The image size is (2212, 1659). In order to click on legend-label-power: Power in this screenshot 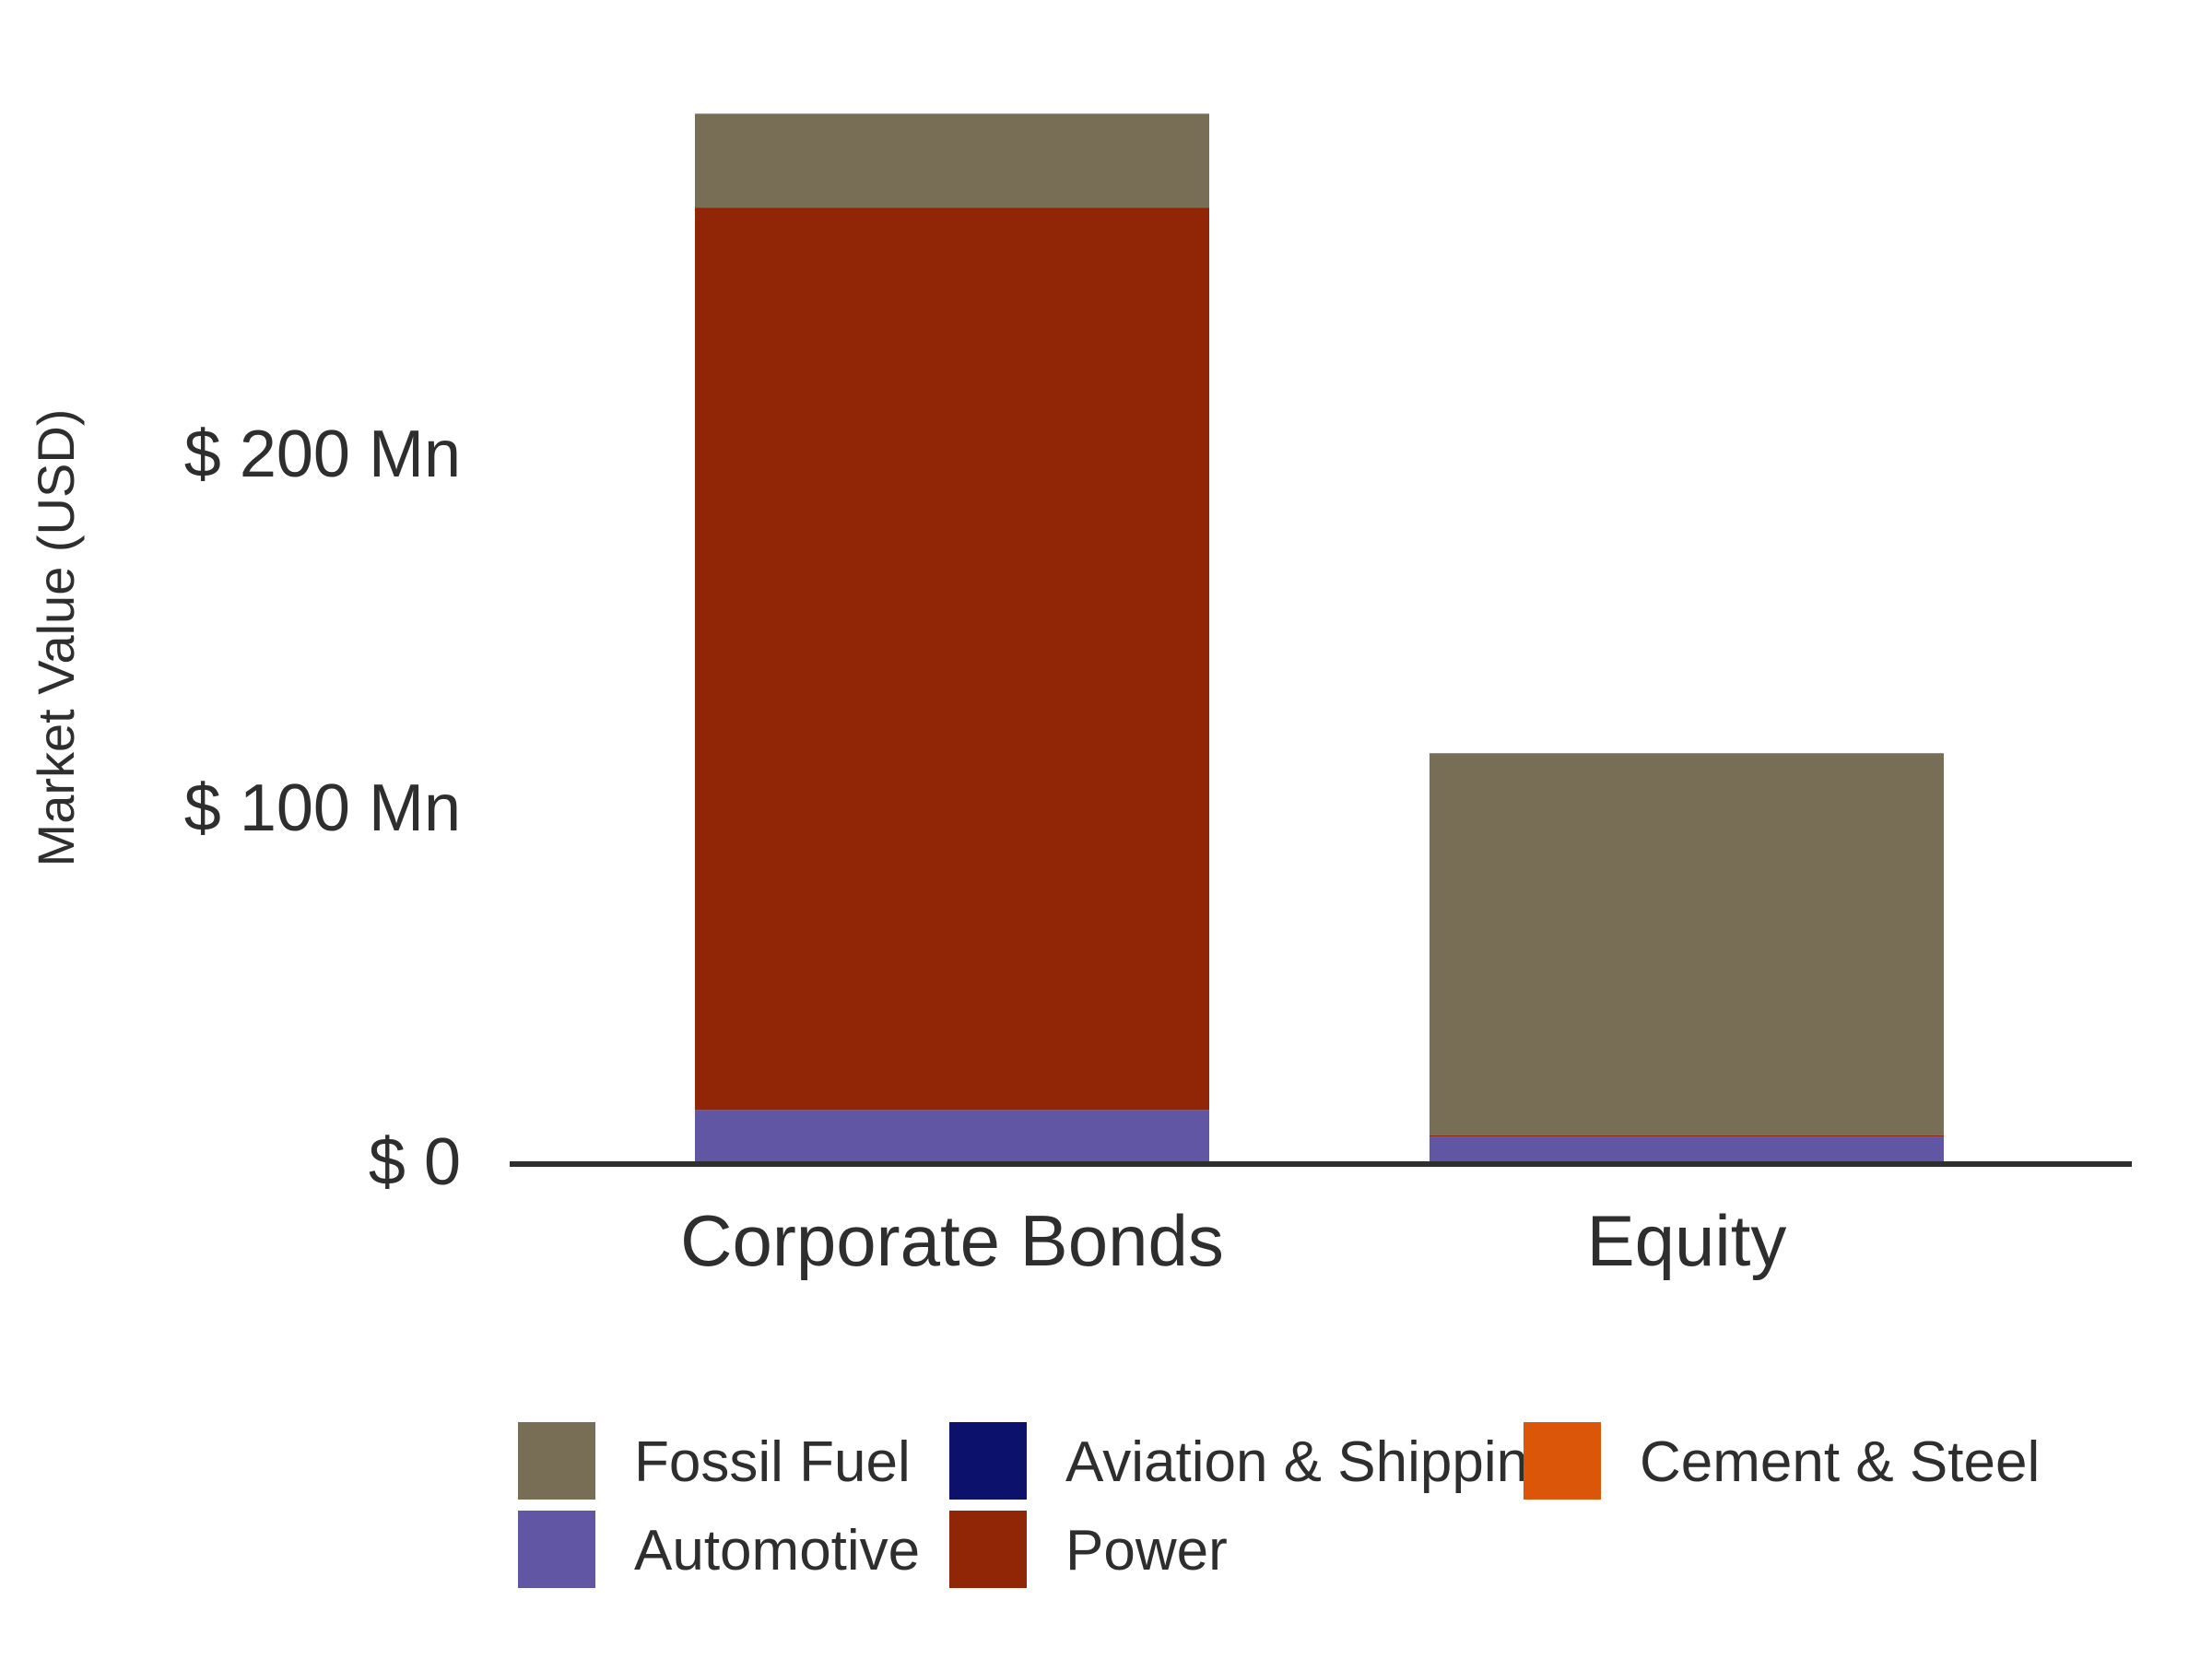, I will do `click(1146, 1551)`.